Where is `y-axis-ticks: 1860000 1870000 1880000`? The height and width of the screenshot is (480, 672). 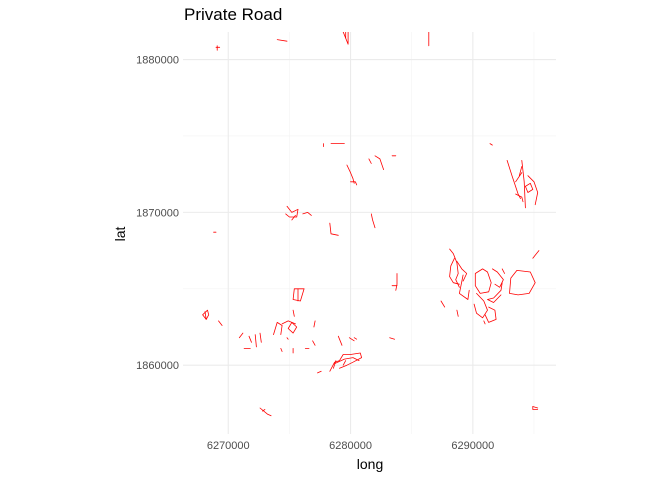 y-axis-ticks: 1860000 1870000 1880000 is located at coordinates (157, 214).